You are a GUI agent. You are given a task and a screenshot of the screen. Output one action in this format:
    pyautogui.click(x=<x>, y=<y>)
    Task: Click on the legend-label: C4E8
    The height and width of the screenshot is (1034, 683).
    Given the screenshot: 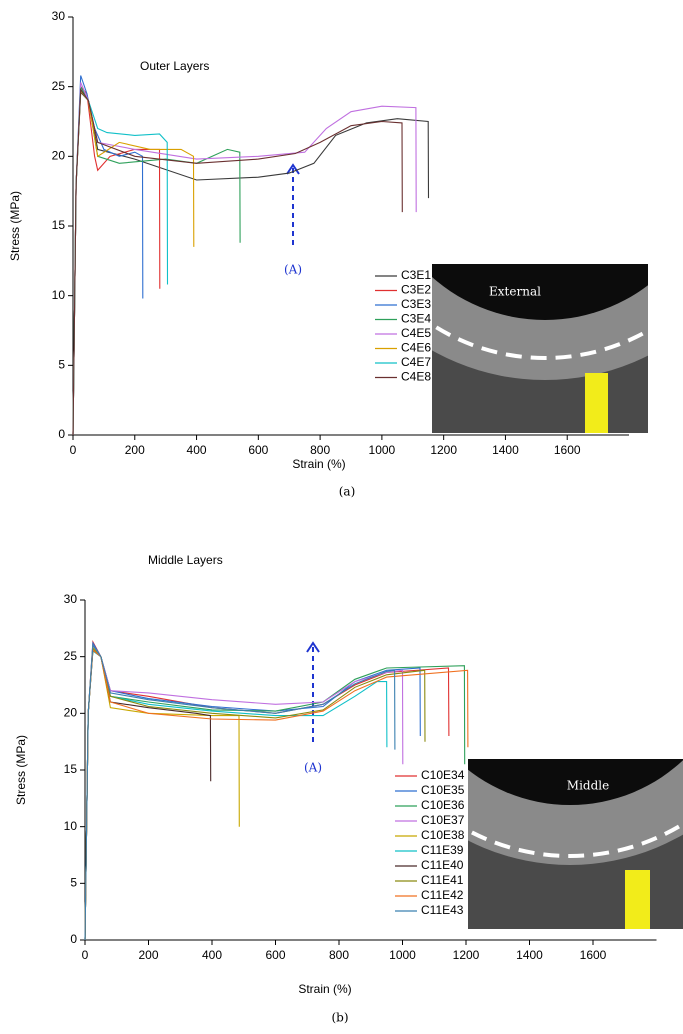 What is the action you would take?
    pyautogui.click(x=416, y=377)
    